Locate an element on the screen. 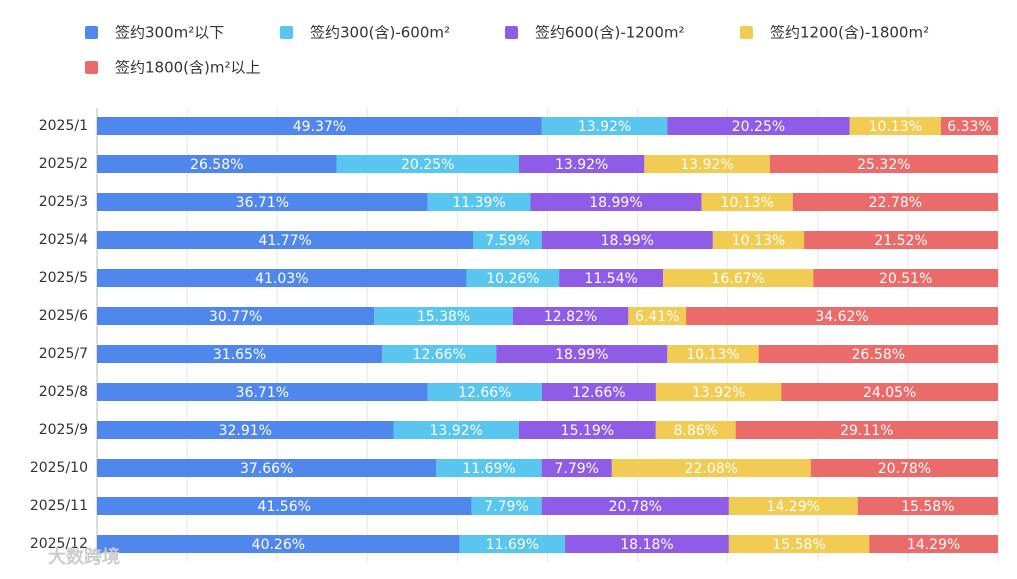 This screenshot has height=579, width=1017. value-label: 34.62% is located at coordinates (841, 317).